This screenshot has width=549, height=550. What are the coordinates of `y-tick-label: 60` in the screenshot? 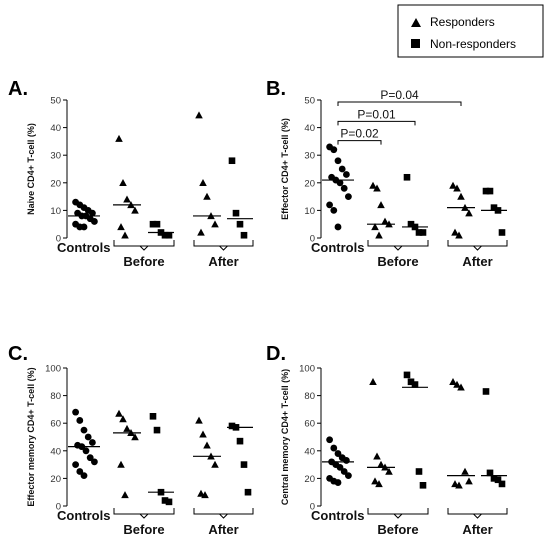 It's located at (55, 424).